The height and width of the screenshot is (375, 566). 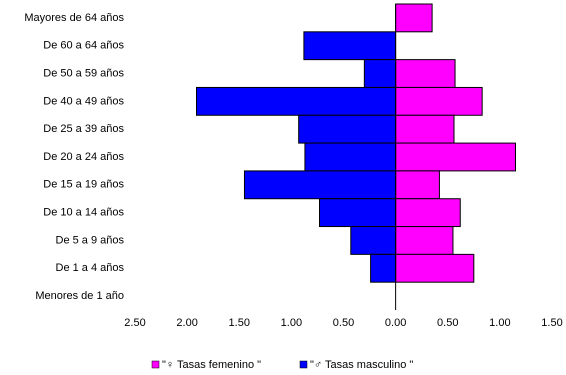 I want to click on y-tick-label: Menores de 1 año, so click(x=79, y=296).